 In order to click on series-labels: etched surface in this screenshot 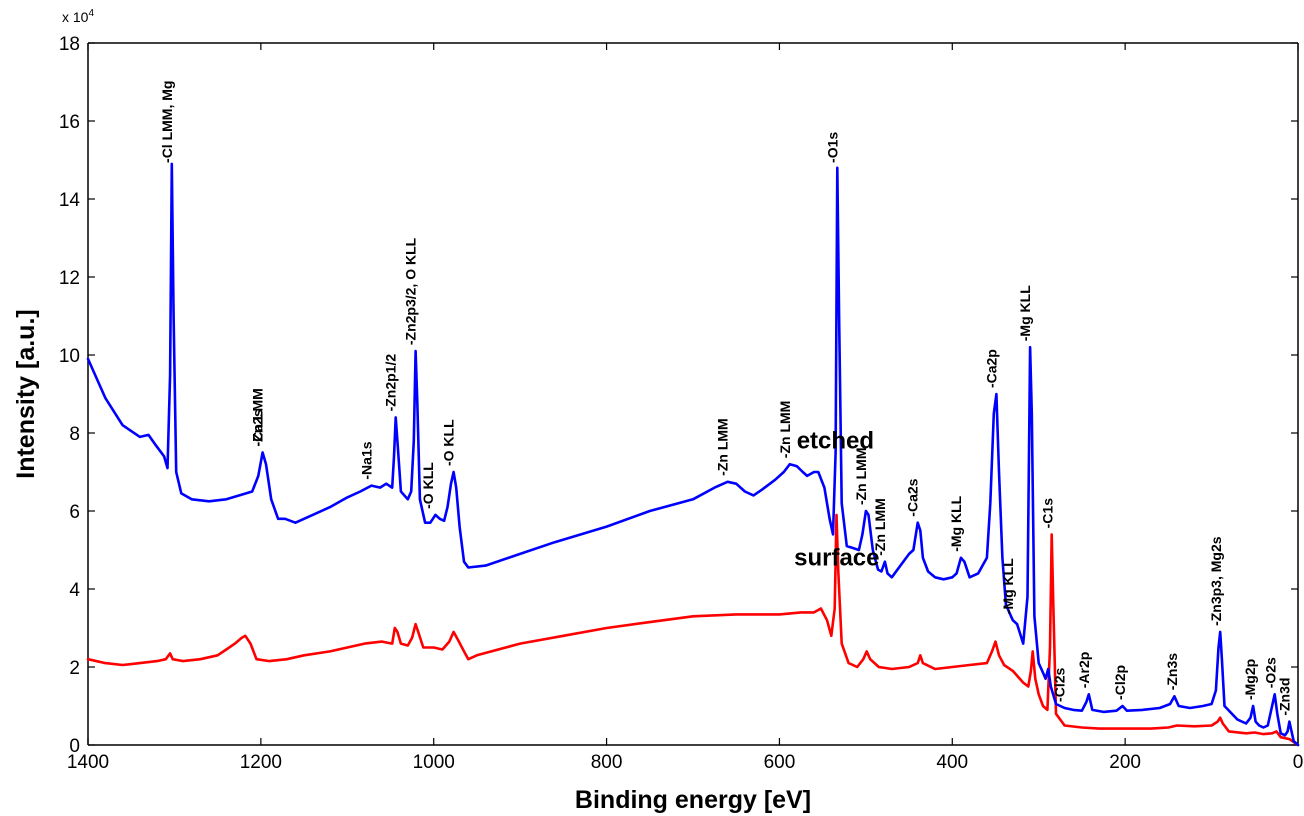, I will do `click(836, 500)`.